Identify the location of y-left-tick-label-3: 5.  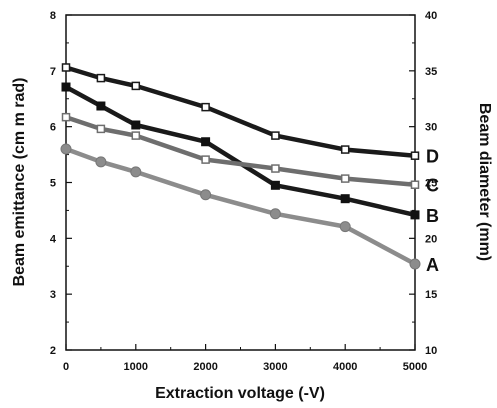
(53, 184).